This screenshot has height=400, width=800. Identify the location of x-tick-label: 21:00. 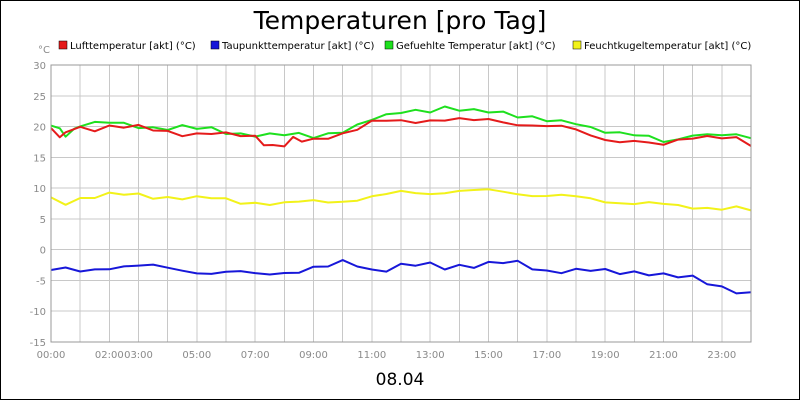
(663, 355).